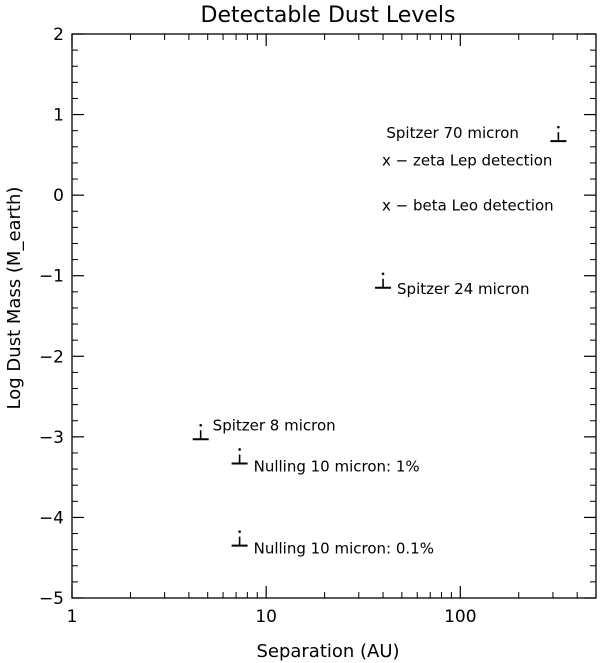 The height and width of the screenshot is (663, 600). What do you see at coordinates (51, 599) in the screenshot?
I see `y-tick-label: −5` at bounding box center [51, 599].